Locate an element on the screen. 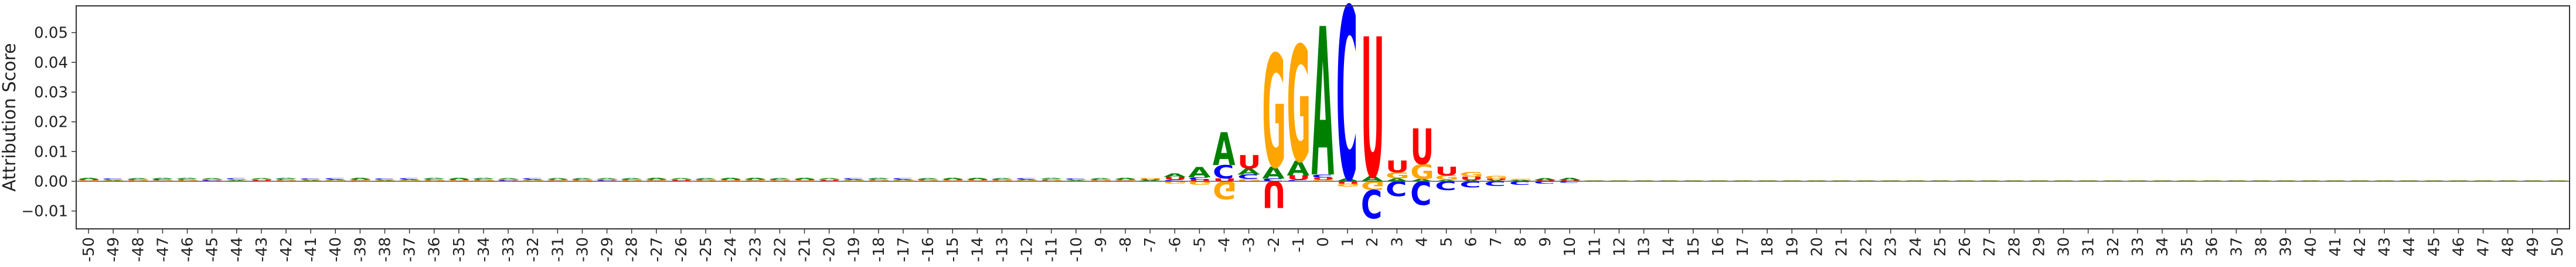 The image size is (2576, 267). x-tick-label: -8 is located at coordinates (1126, 244).